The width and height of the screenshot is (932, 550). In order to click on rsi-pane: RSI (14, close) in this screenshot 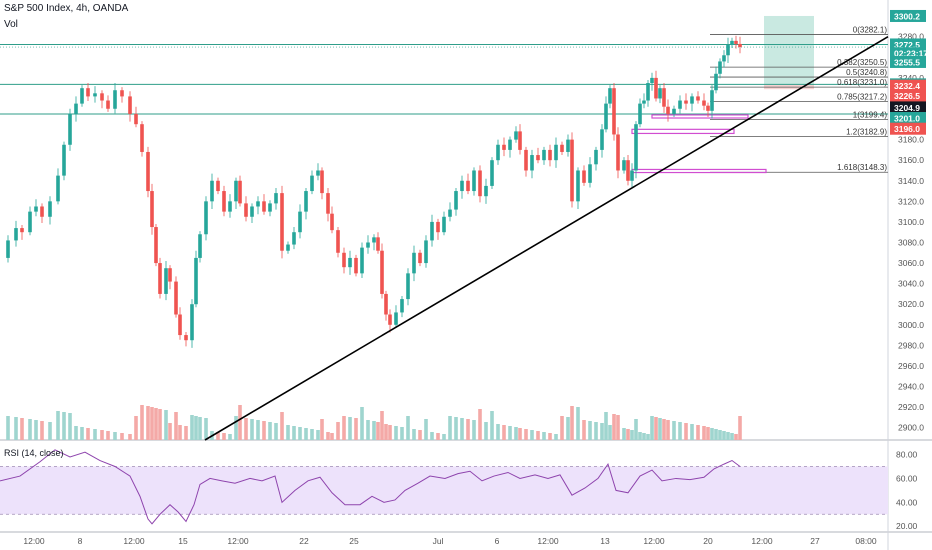, I will do `click(444, 486)`.